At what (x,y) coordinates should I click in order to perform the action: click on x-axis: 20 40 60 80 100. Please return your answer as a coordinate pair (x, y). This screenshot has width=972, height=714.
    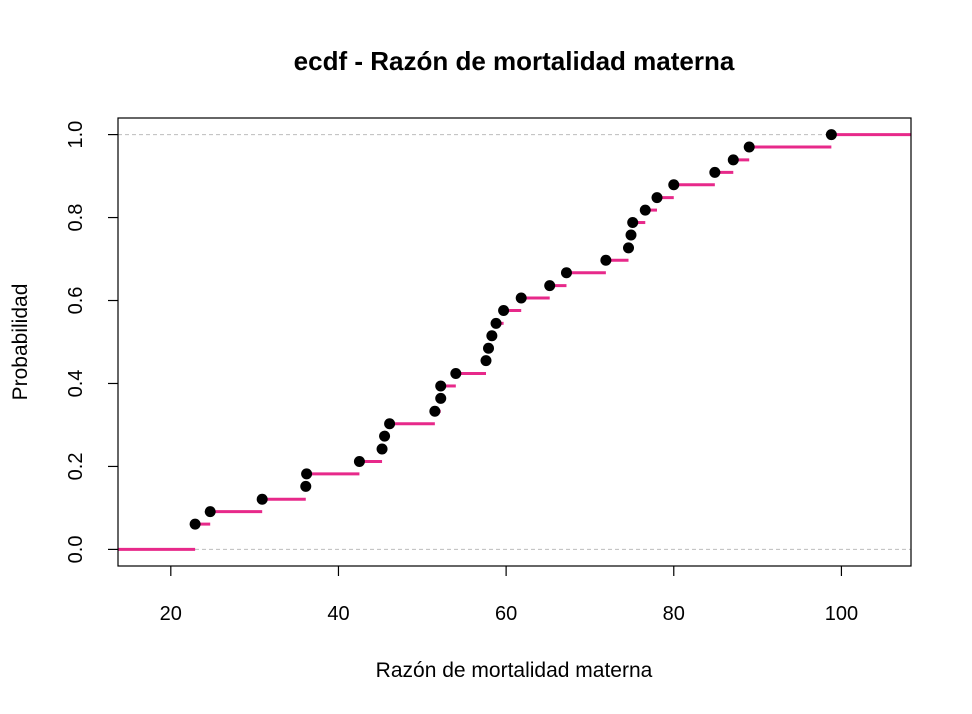
    Looking at the image, I should click on (509, 595).